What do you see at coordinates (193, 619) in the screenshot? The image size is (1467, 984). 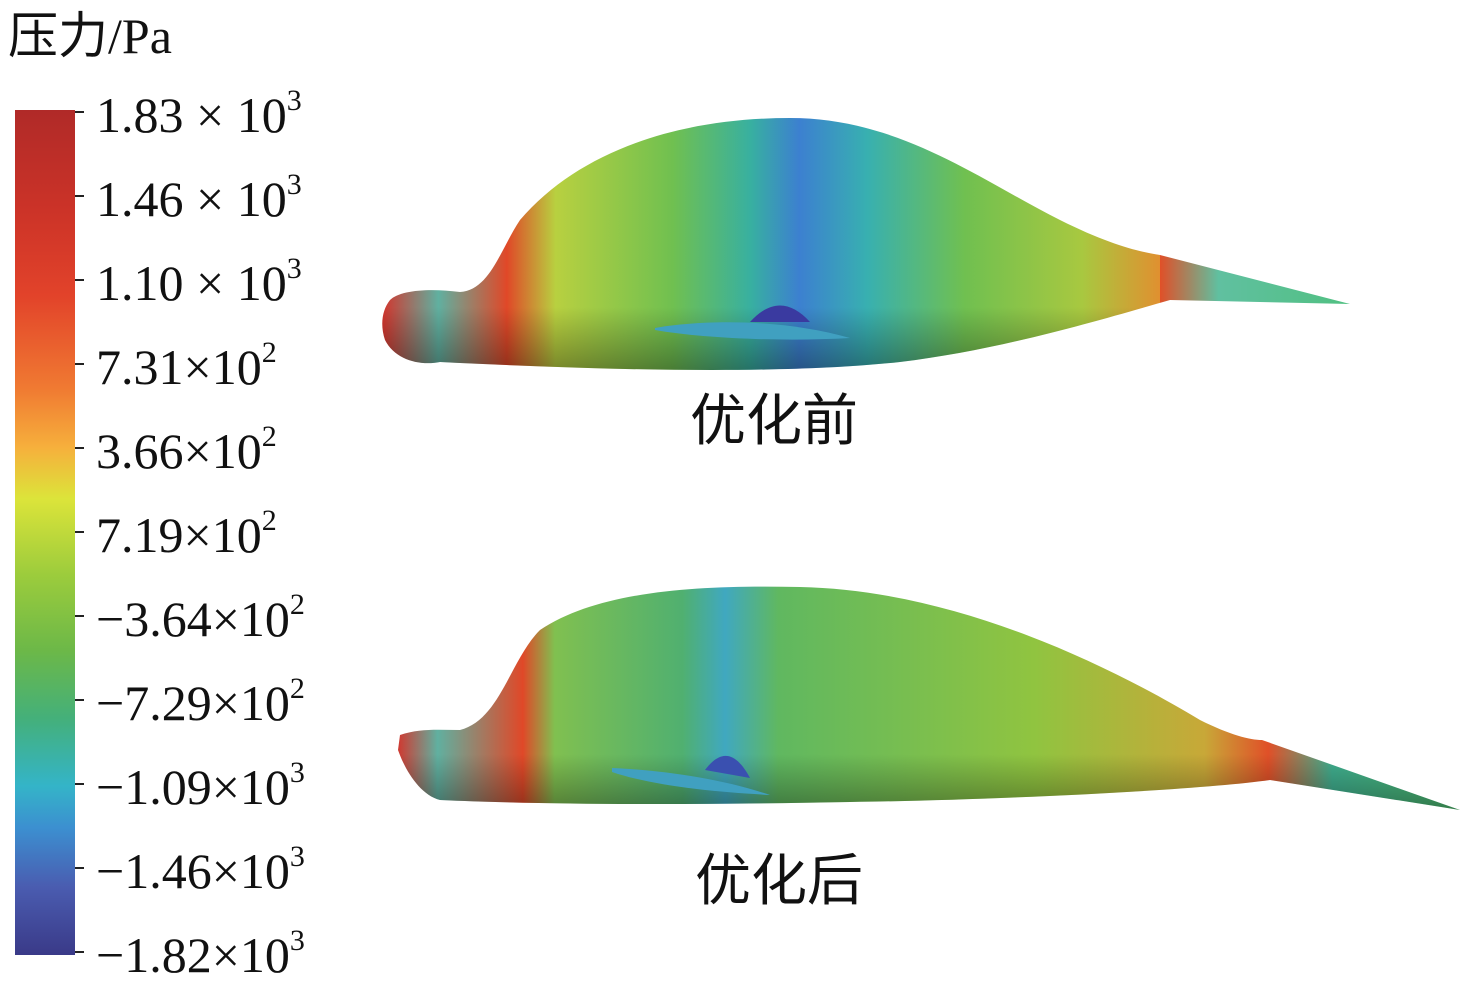 I see `tick-mantissa: −3.64×10` at bounding box center [193, 619].